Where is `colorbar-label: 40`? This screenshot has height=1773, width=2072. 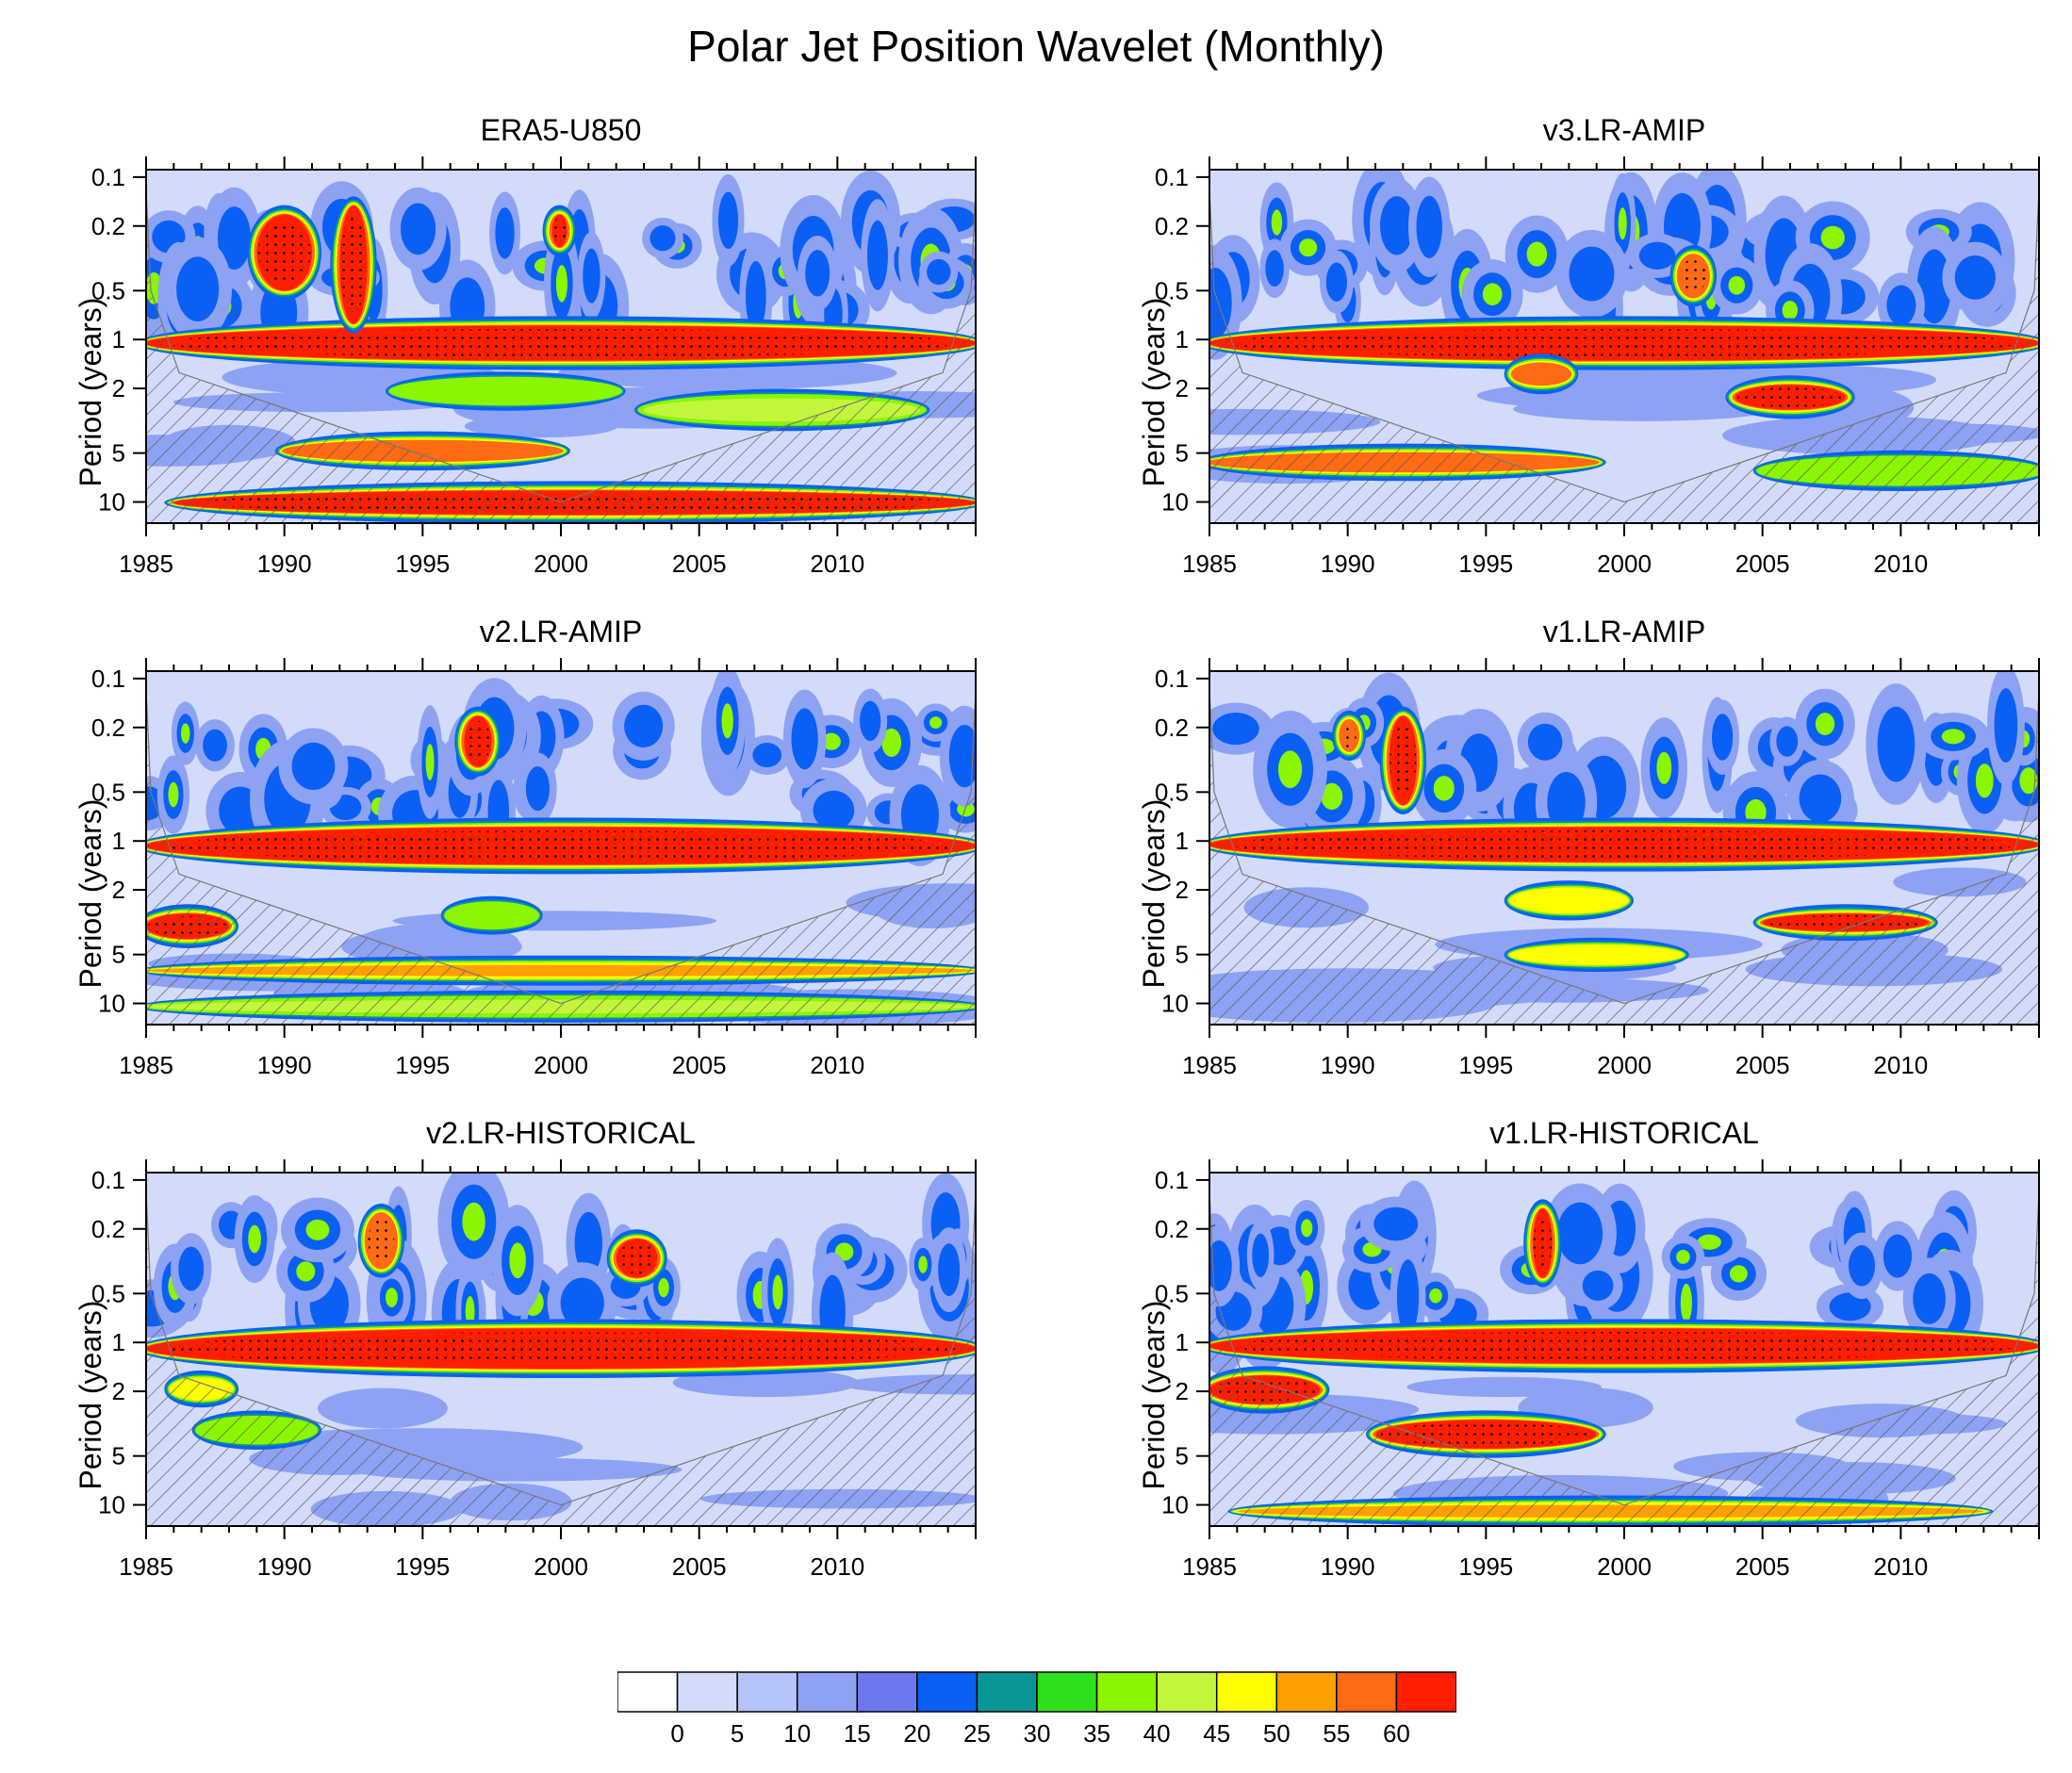 colorbar-label: 40 is located at coordinates (1157, 1733).